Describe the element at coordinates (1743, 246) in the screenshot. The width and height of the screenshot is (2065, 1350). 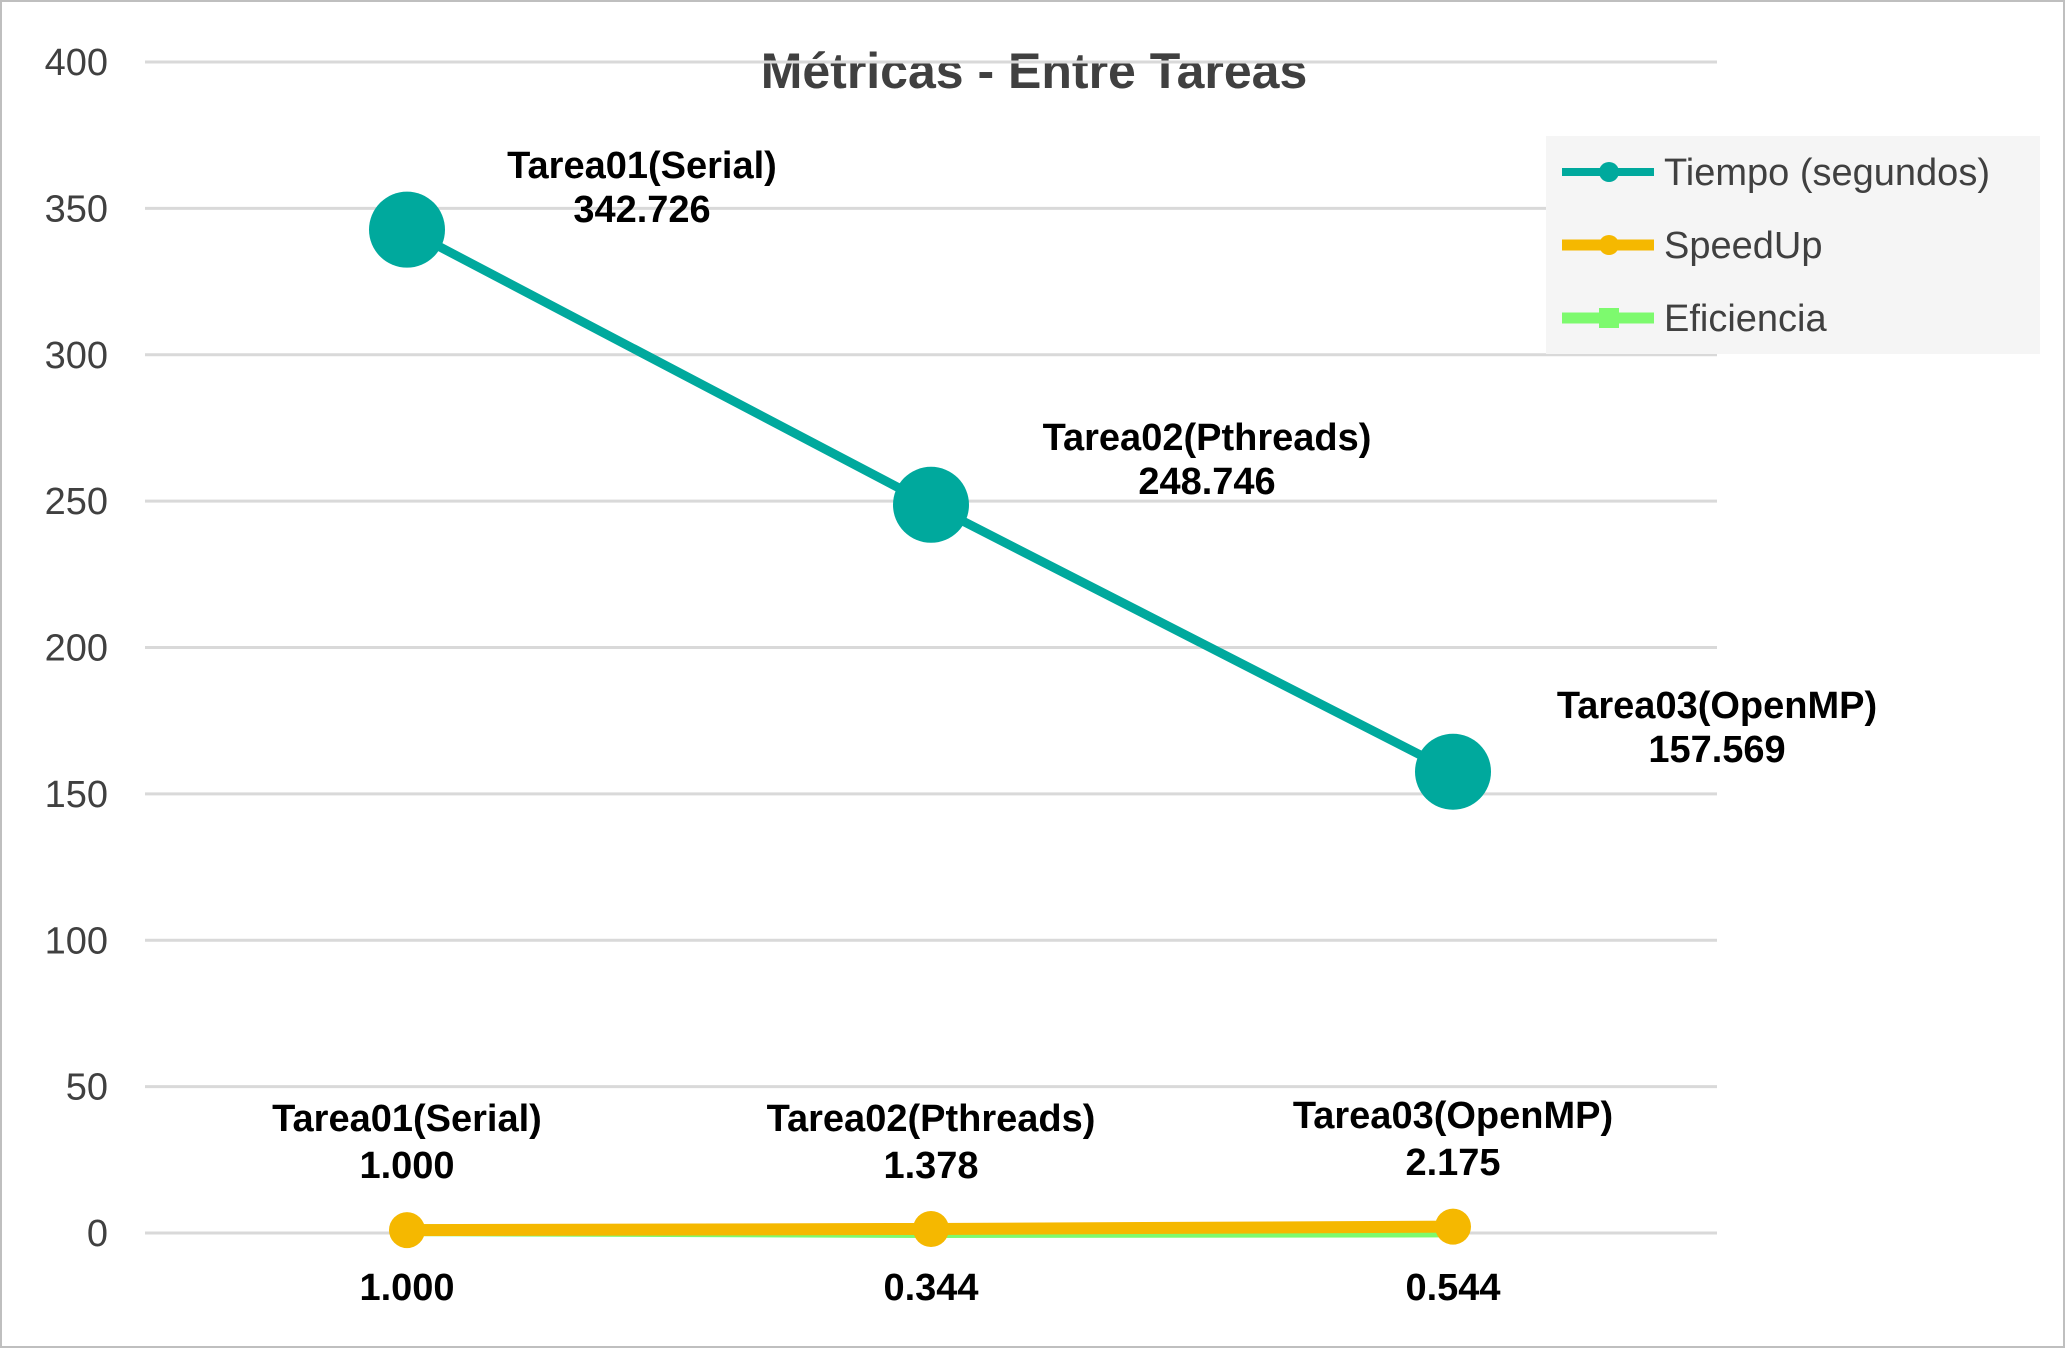
I see `legend-entry-label: SpeedUp` at that location.